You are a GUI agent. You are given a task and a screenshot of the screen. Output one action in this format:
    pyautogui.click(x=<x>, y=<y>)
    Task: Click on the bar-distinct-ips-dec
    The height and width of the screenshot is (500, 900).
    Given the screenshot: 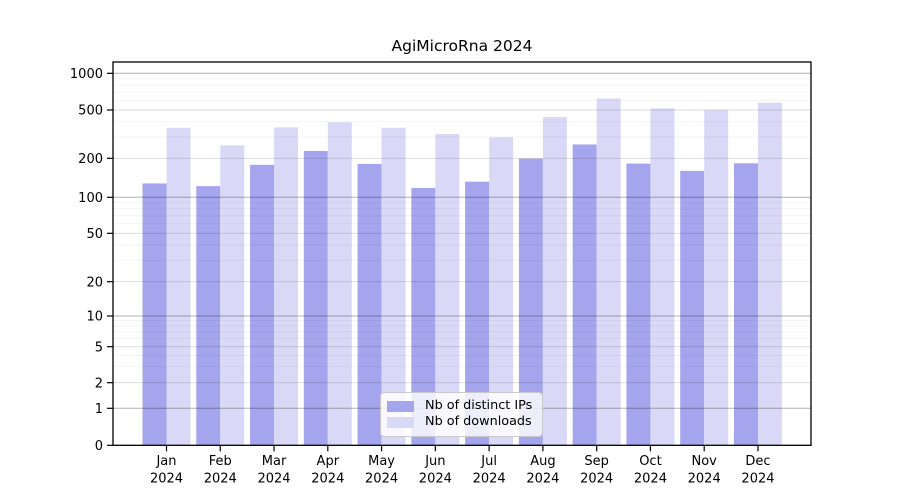 What is the action you would take?
    pyautogui.click(x=745, y=304)
    